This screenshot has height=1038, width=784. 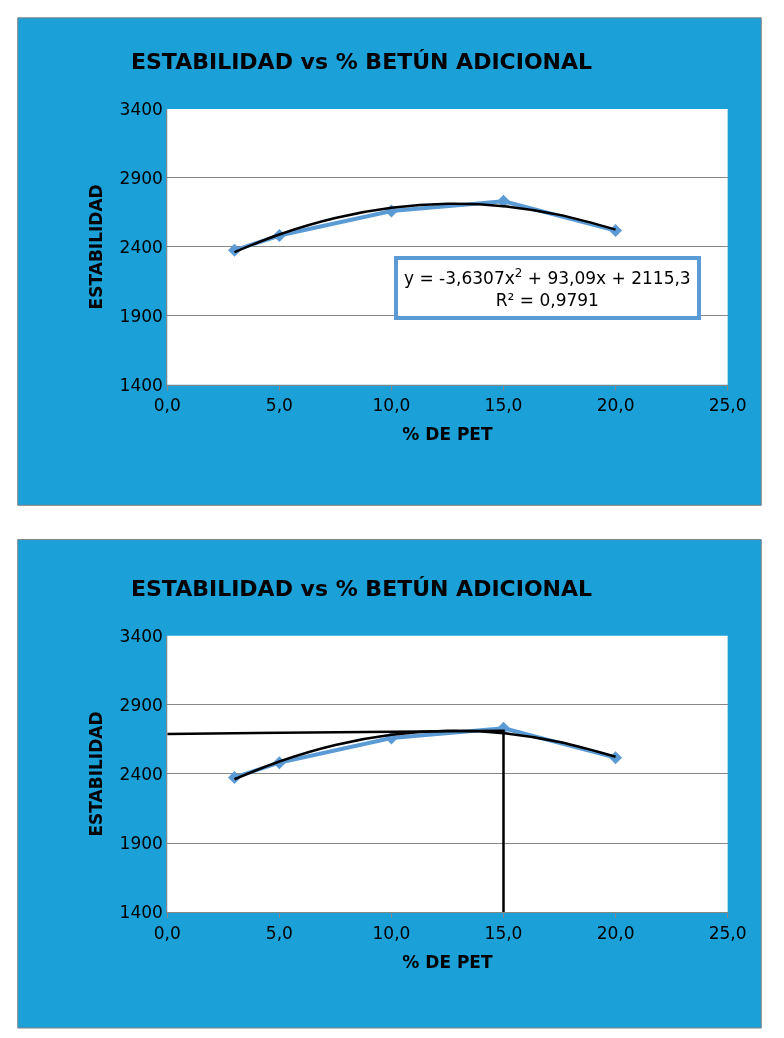 I want to click on annotation: y = -3,6307x$^{2}$ + 93,09x + 2115,3 R² = 0,9791, so click(x=547, y=288).